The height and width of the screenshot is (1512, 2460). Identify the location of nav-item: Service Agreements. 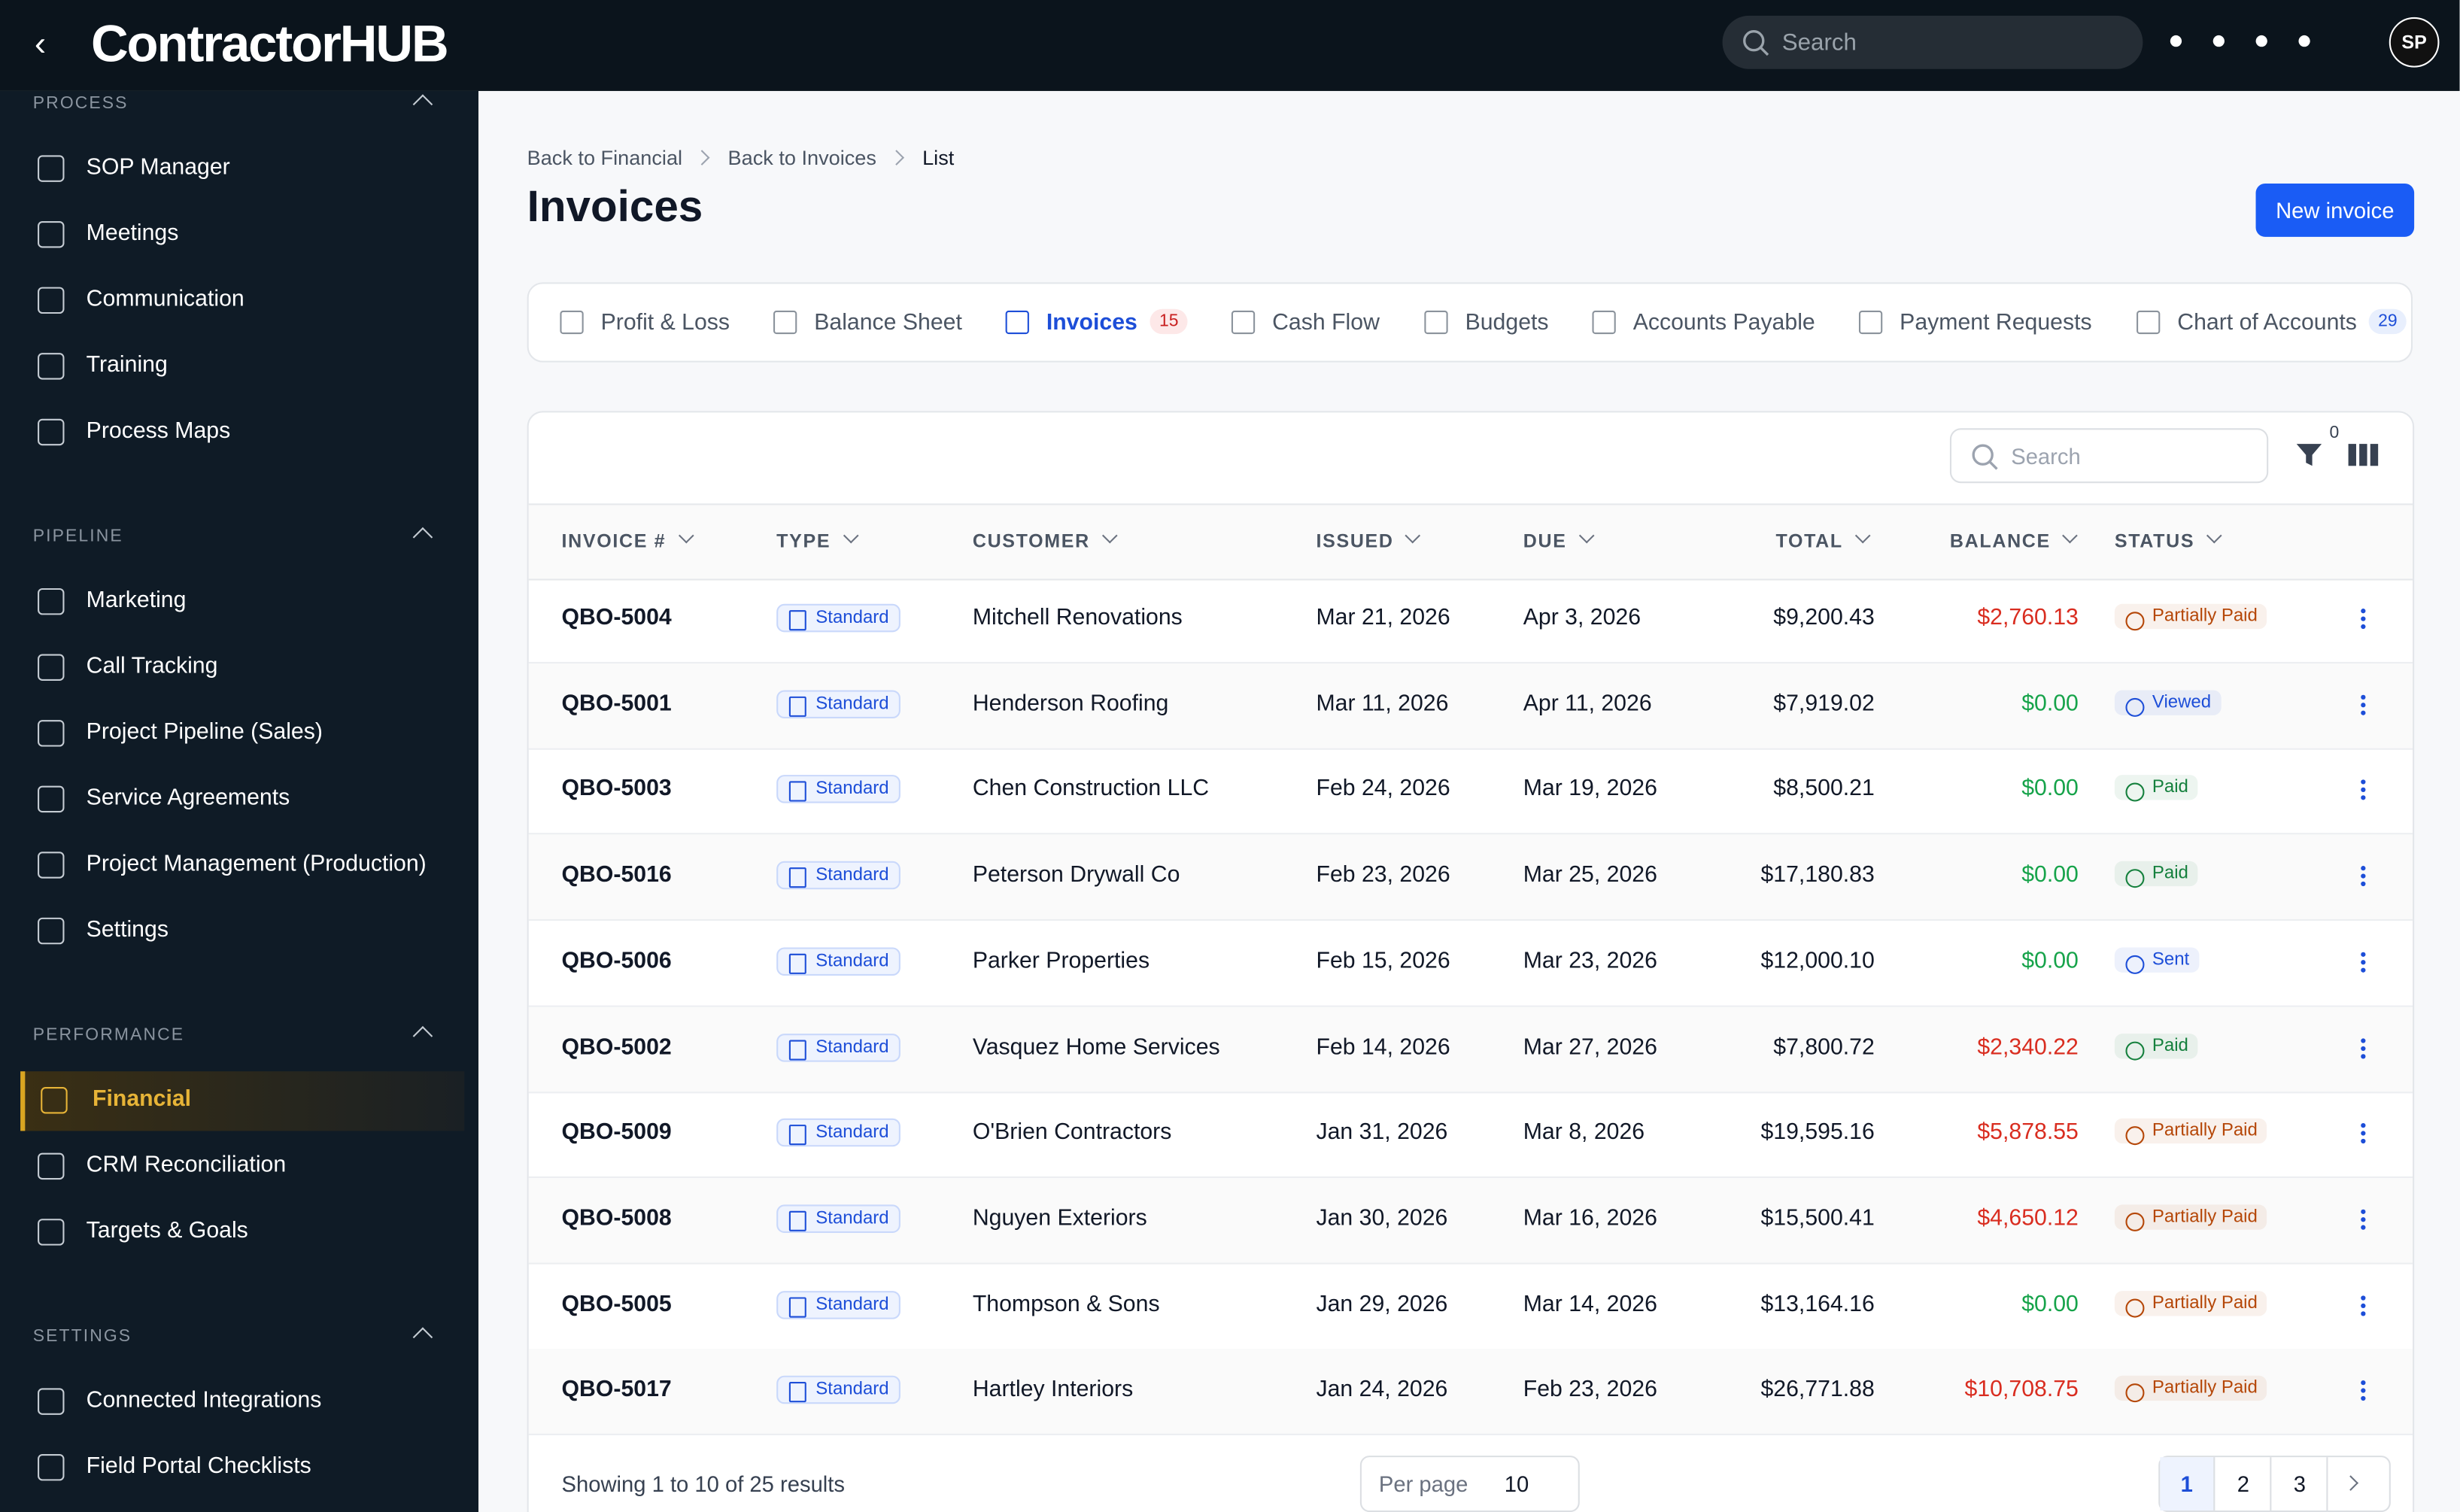
(188, 798).